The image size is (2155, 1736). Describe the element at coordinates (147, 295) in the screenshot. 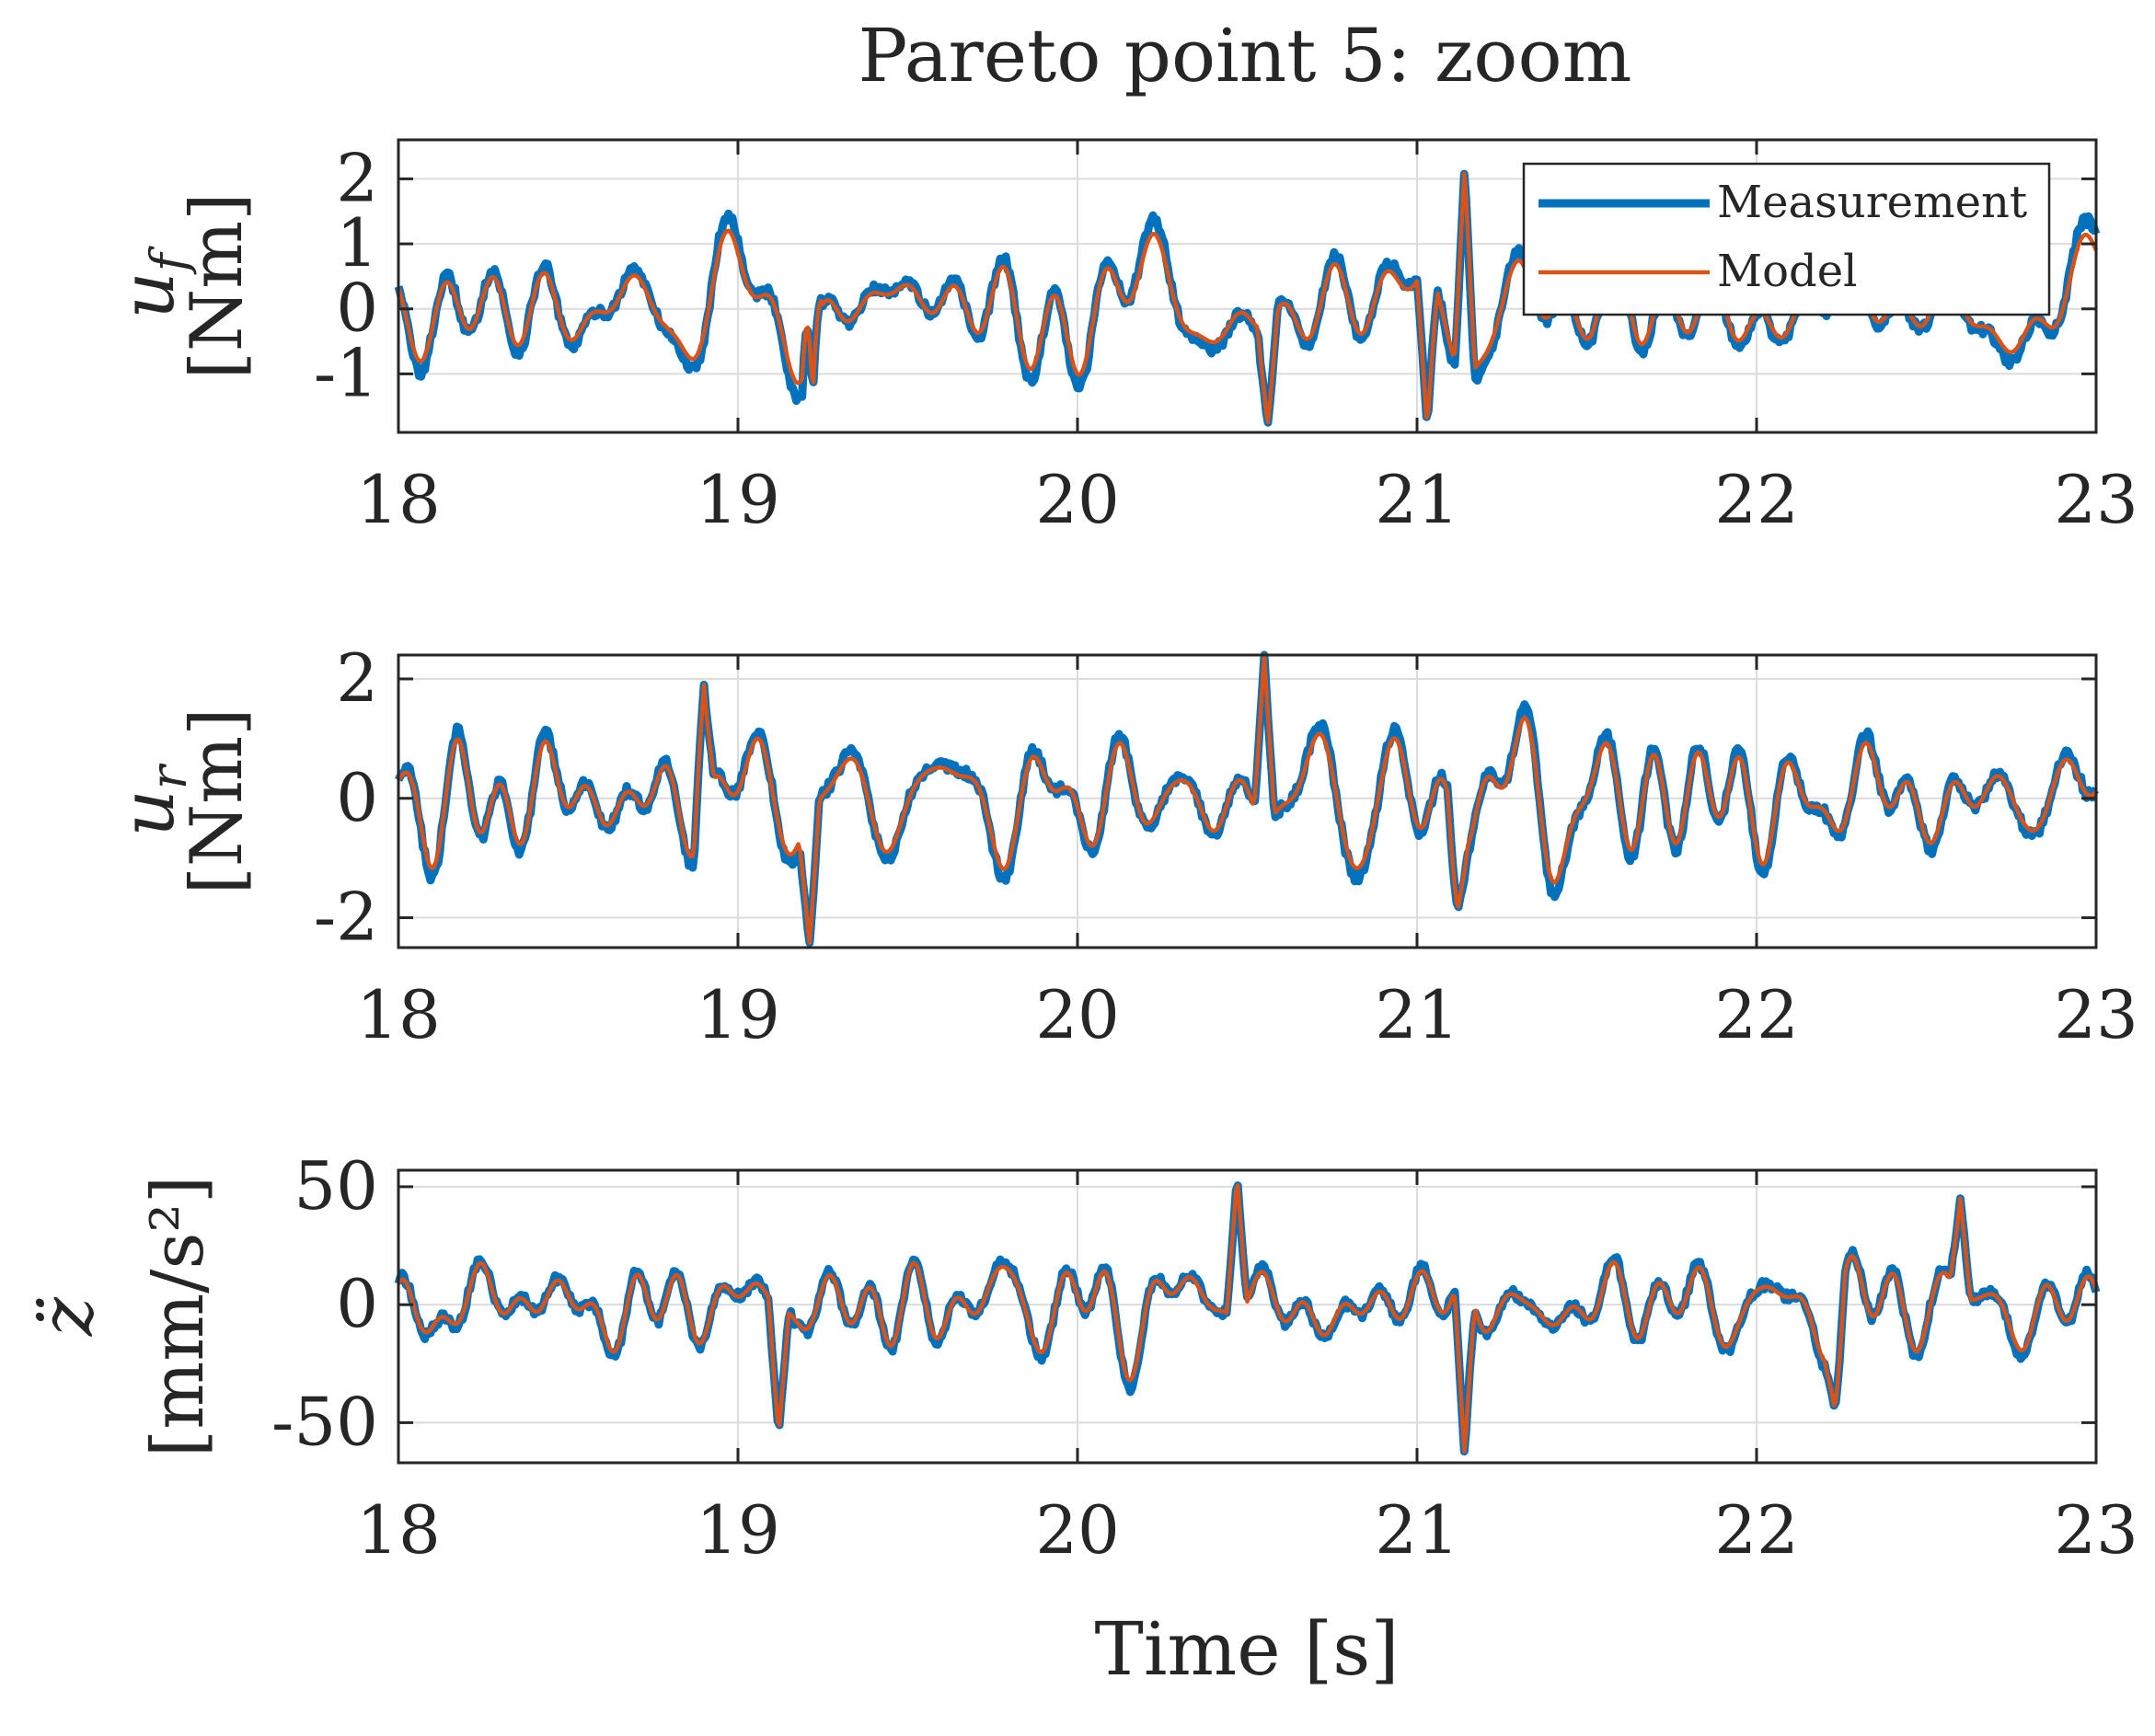

I see `ylabel-symbol-text-uf: u` at that location.